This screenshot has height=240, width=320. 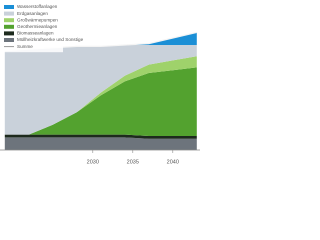 I want to click on x-tick-label: 2040, so click(x=173, y=162).